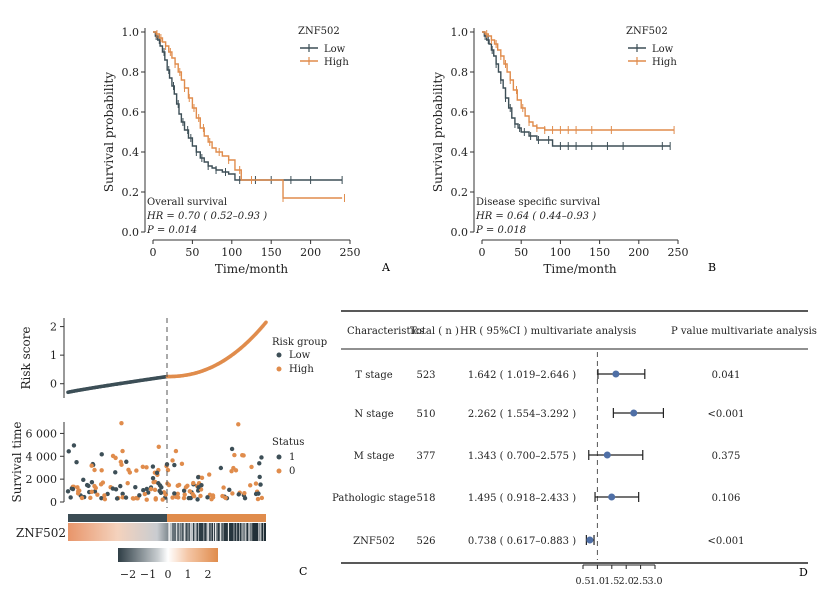 The height and width of the screenshot is (593, 826). What do you see at coordinates (42, 479) in the screenshot?
I see `status-y-tick-label: 2 000` at bounding box center [42, 479].